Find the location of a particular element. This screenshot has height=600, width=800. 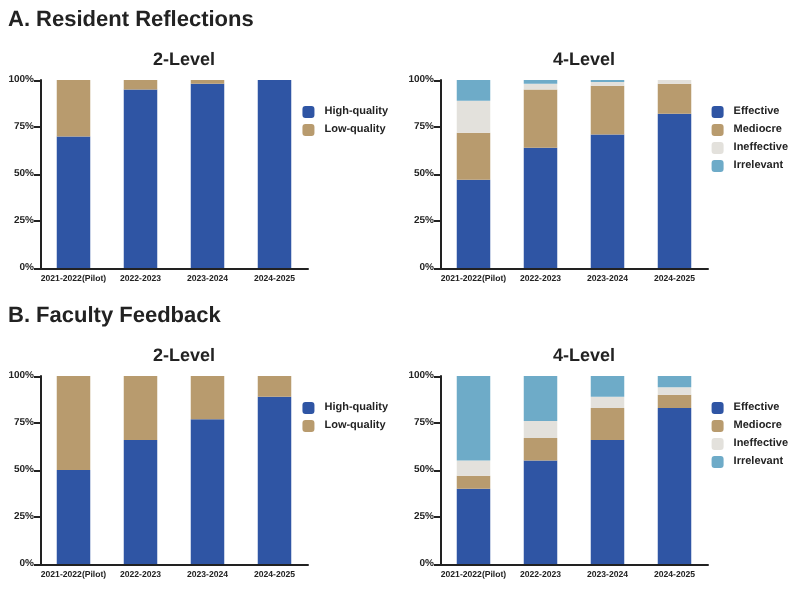

text: B. Faculty Feedback is located at coordinates (114, 316).